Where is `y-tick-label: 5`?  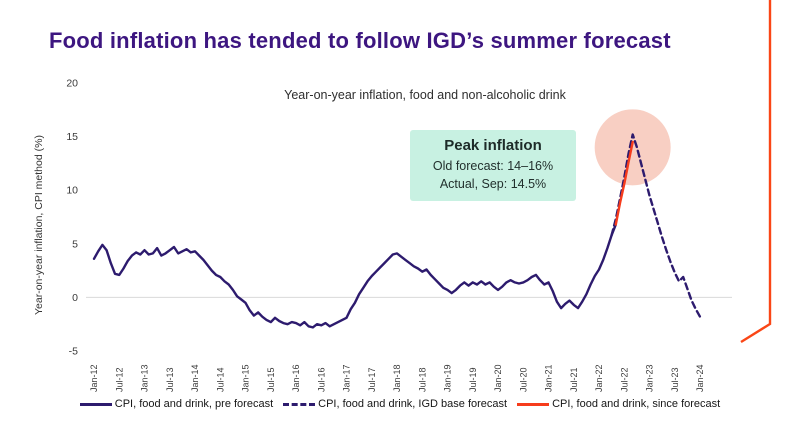
y-tick-label: 5 is located at coordinates (75, 244).